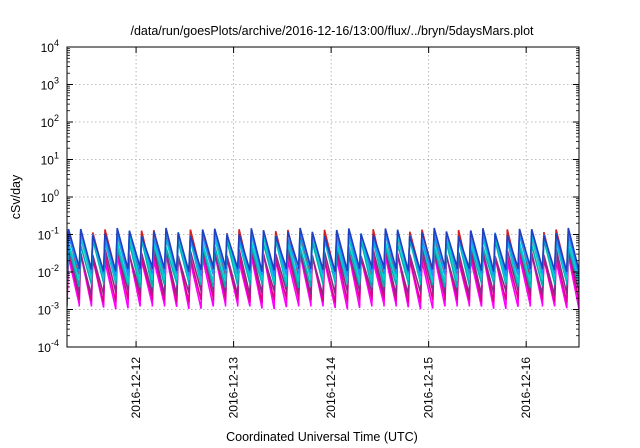 The image size is (640, 448). I want to click on y-tick-label: 10⁰, so click(50, 196).